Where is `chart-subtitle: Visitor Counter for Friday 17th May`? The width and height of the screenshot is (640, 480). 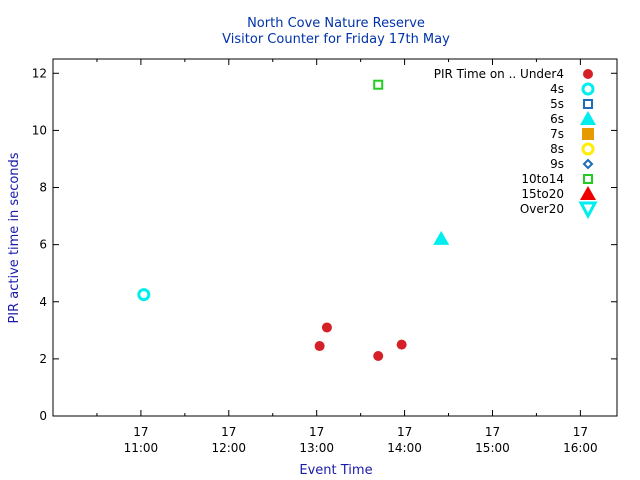 chart-subtitle: Visitor Counter for Friday 17th May is located at coordinates (336, 39).